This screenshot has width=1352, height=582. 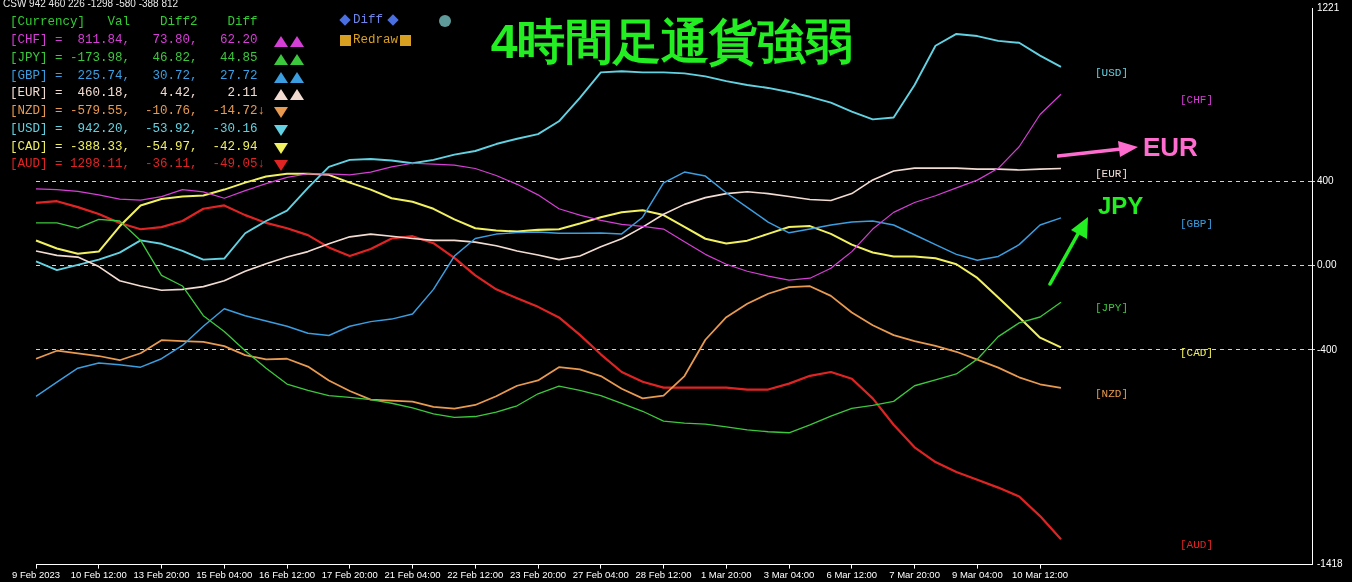 What do you see at coordinates (412, 574) in the screenshot?
I see `x-tick-label: 21 Feb 04:00` at bounding box center [412, 574].